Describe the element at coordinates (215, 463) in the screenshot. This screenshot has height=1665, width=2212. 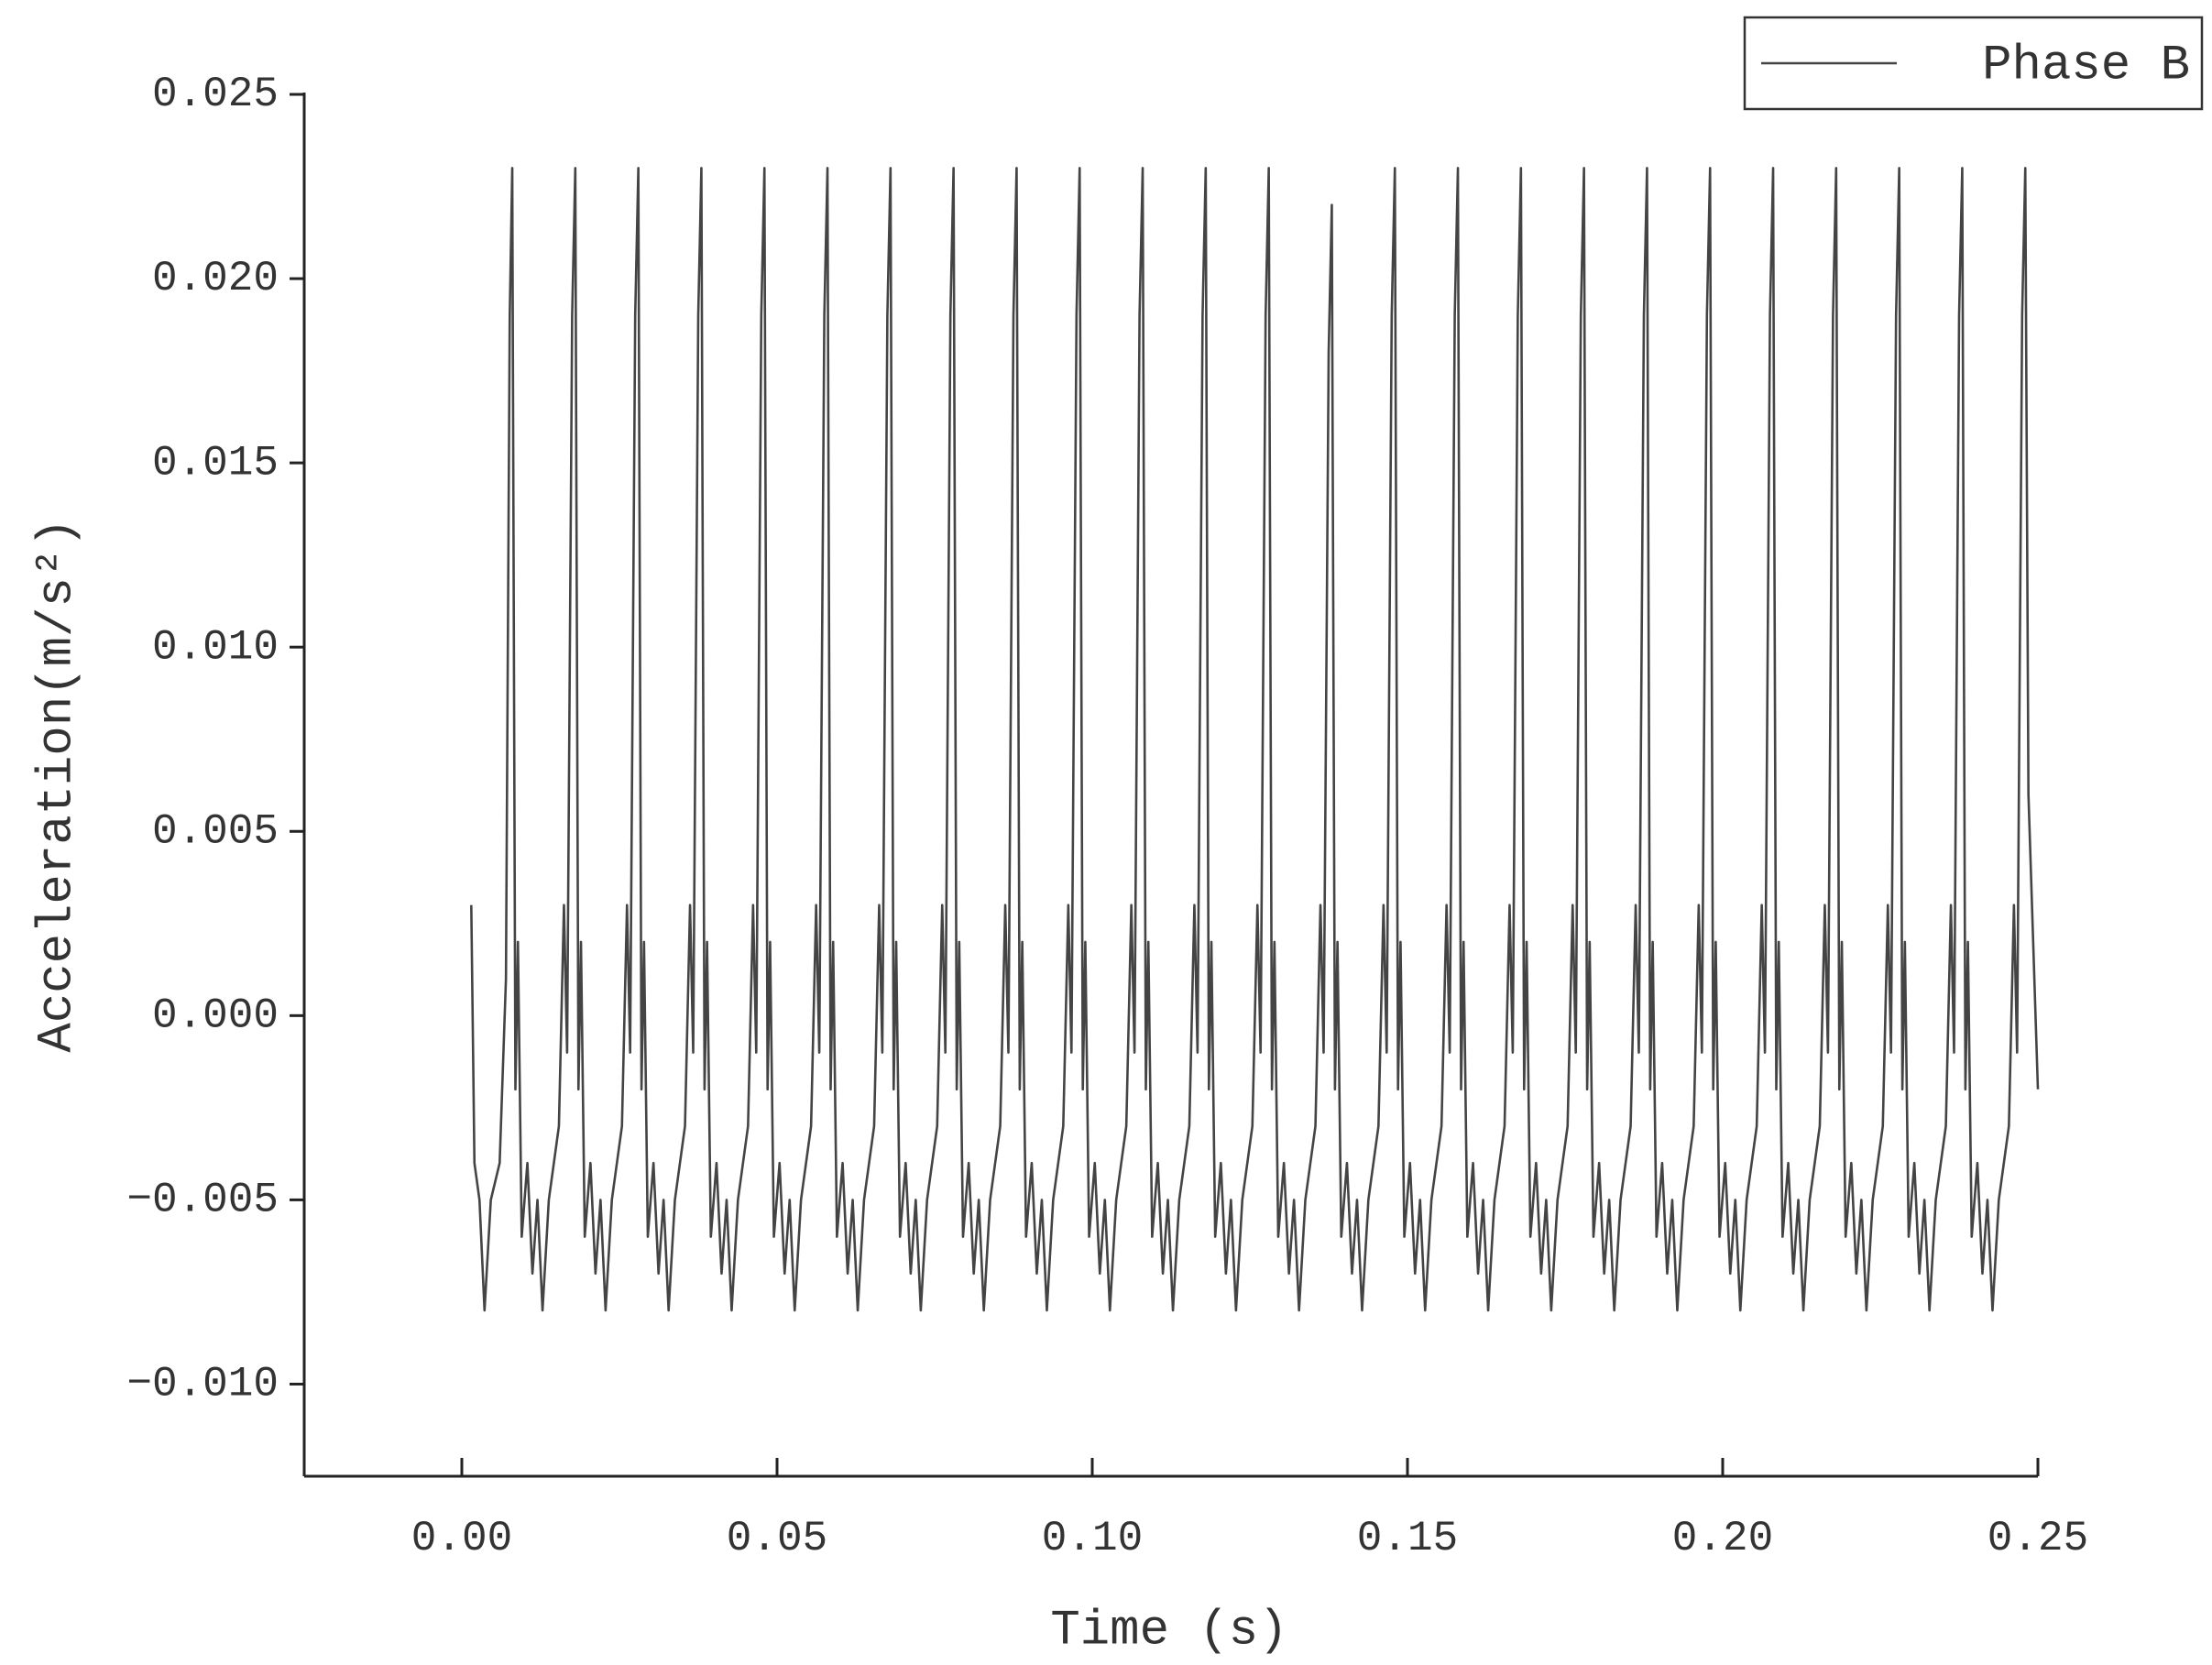
I see `y-tick-label: 0.015` at that location.